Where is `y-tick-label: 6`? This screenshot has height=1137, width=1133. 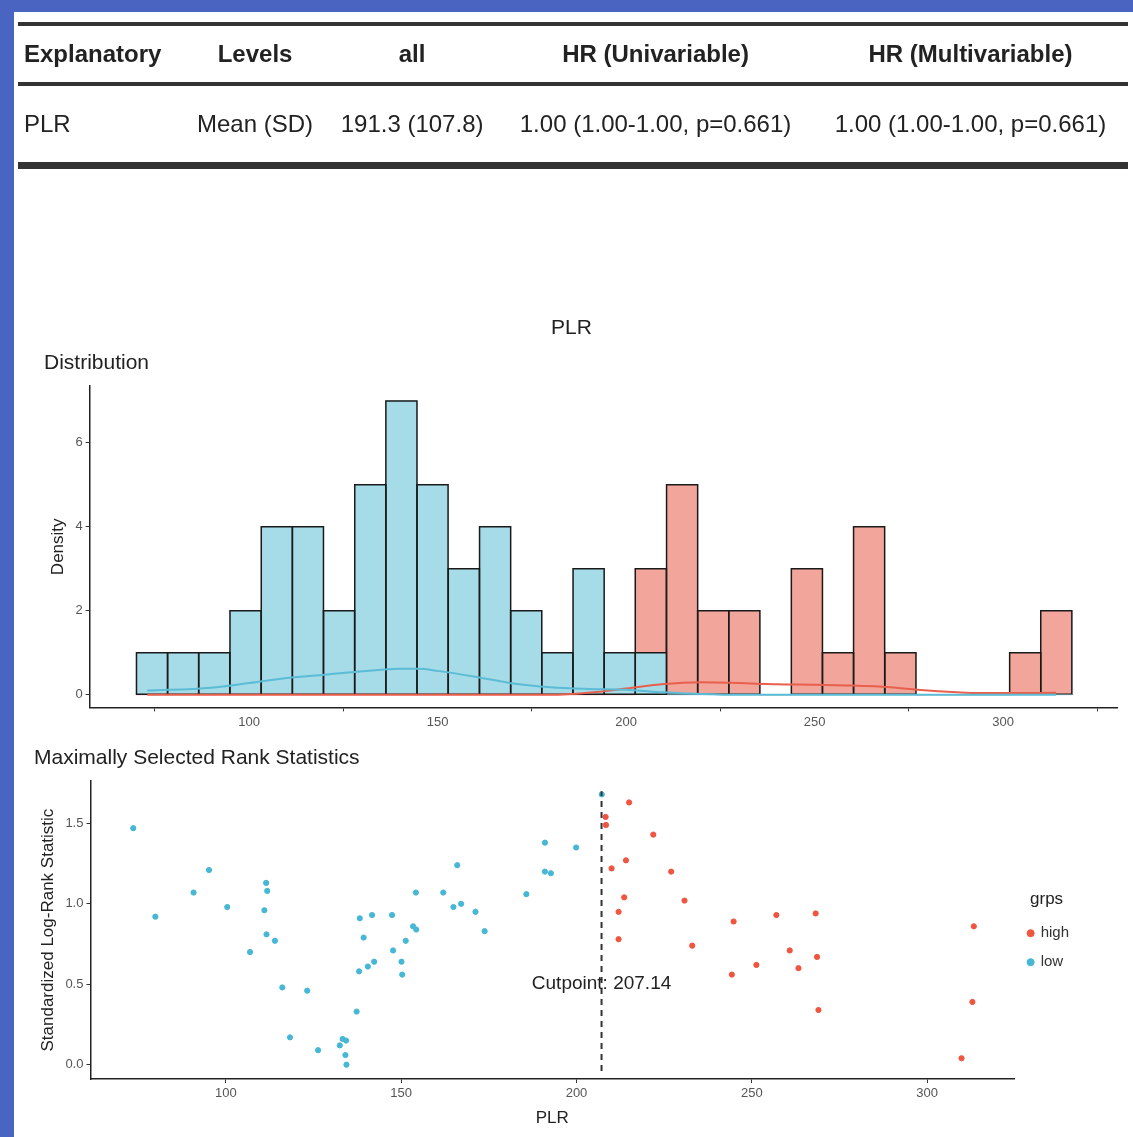 y-tick-label: 6 is located at coordinates (79, 442).